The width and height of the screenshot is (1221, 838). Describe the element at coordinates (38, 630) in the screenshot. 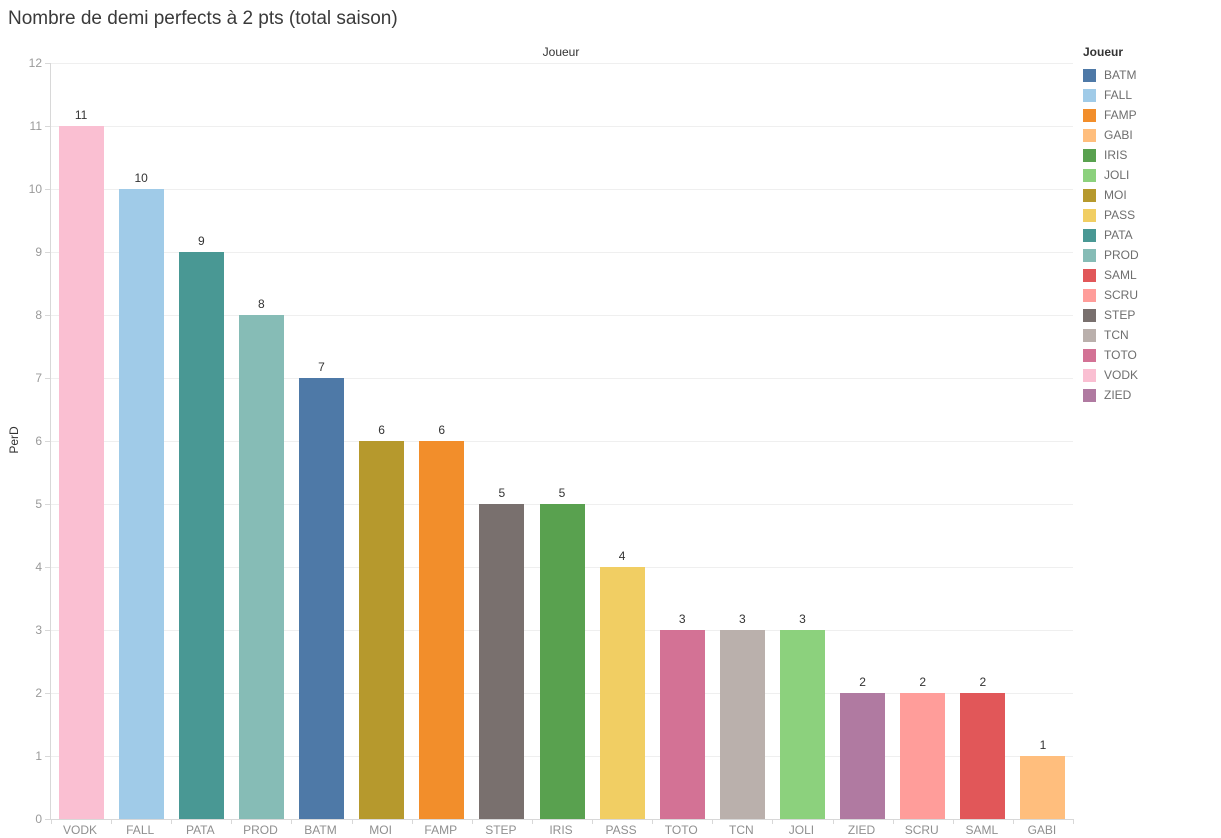

I see `y-tick-label: 3` at that location.